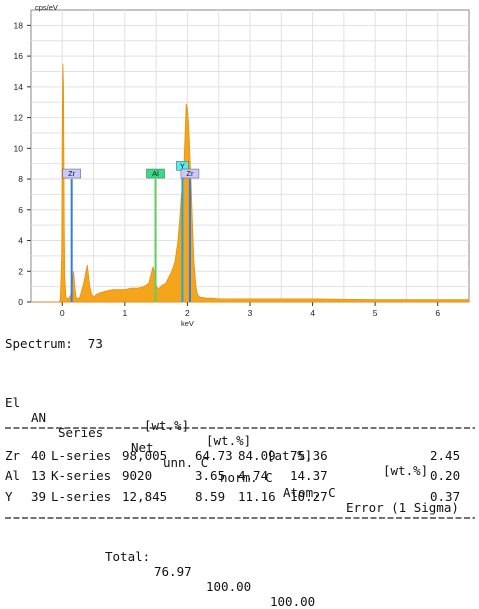 The image size is (479, 609). What do you see at coordinates (240, 518) in the screenshot?
I see `divider-bottom` at bounding box center [240, 518].